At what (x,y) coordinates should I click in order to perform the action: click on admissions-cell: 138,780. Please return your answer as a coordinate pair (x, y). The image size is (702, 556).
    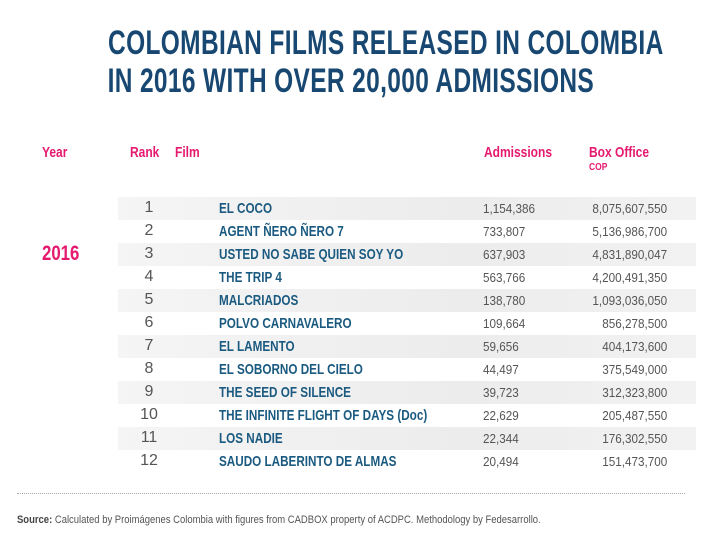
    Looking at the image, I should click on (504, 300).